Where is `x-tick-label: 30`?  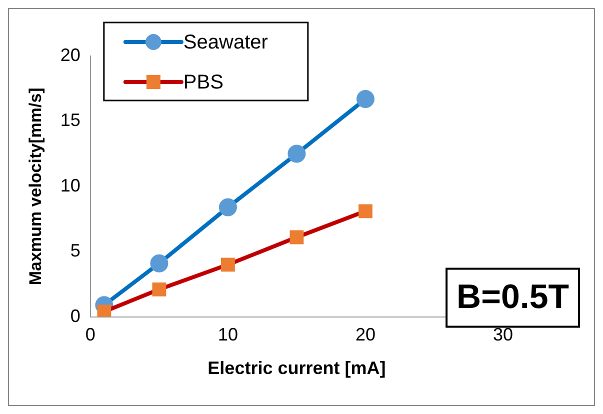 x-tick-label: 30 is located at coordinates (503, 334).